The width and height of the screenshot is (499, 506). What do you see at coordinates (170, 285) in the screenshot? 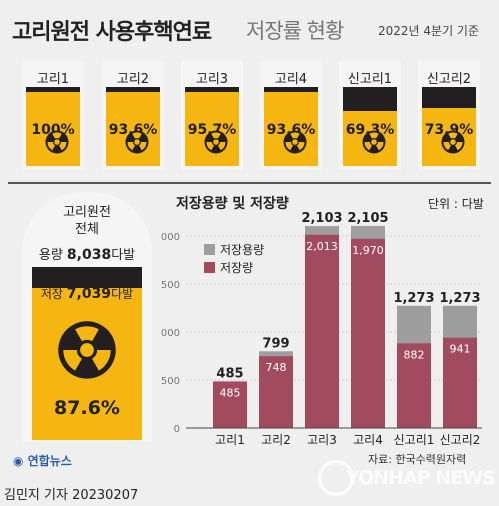
I see `y-tick-label: 1,500` at bounding box center [170, 285].